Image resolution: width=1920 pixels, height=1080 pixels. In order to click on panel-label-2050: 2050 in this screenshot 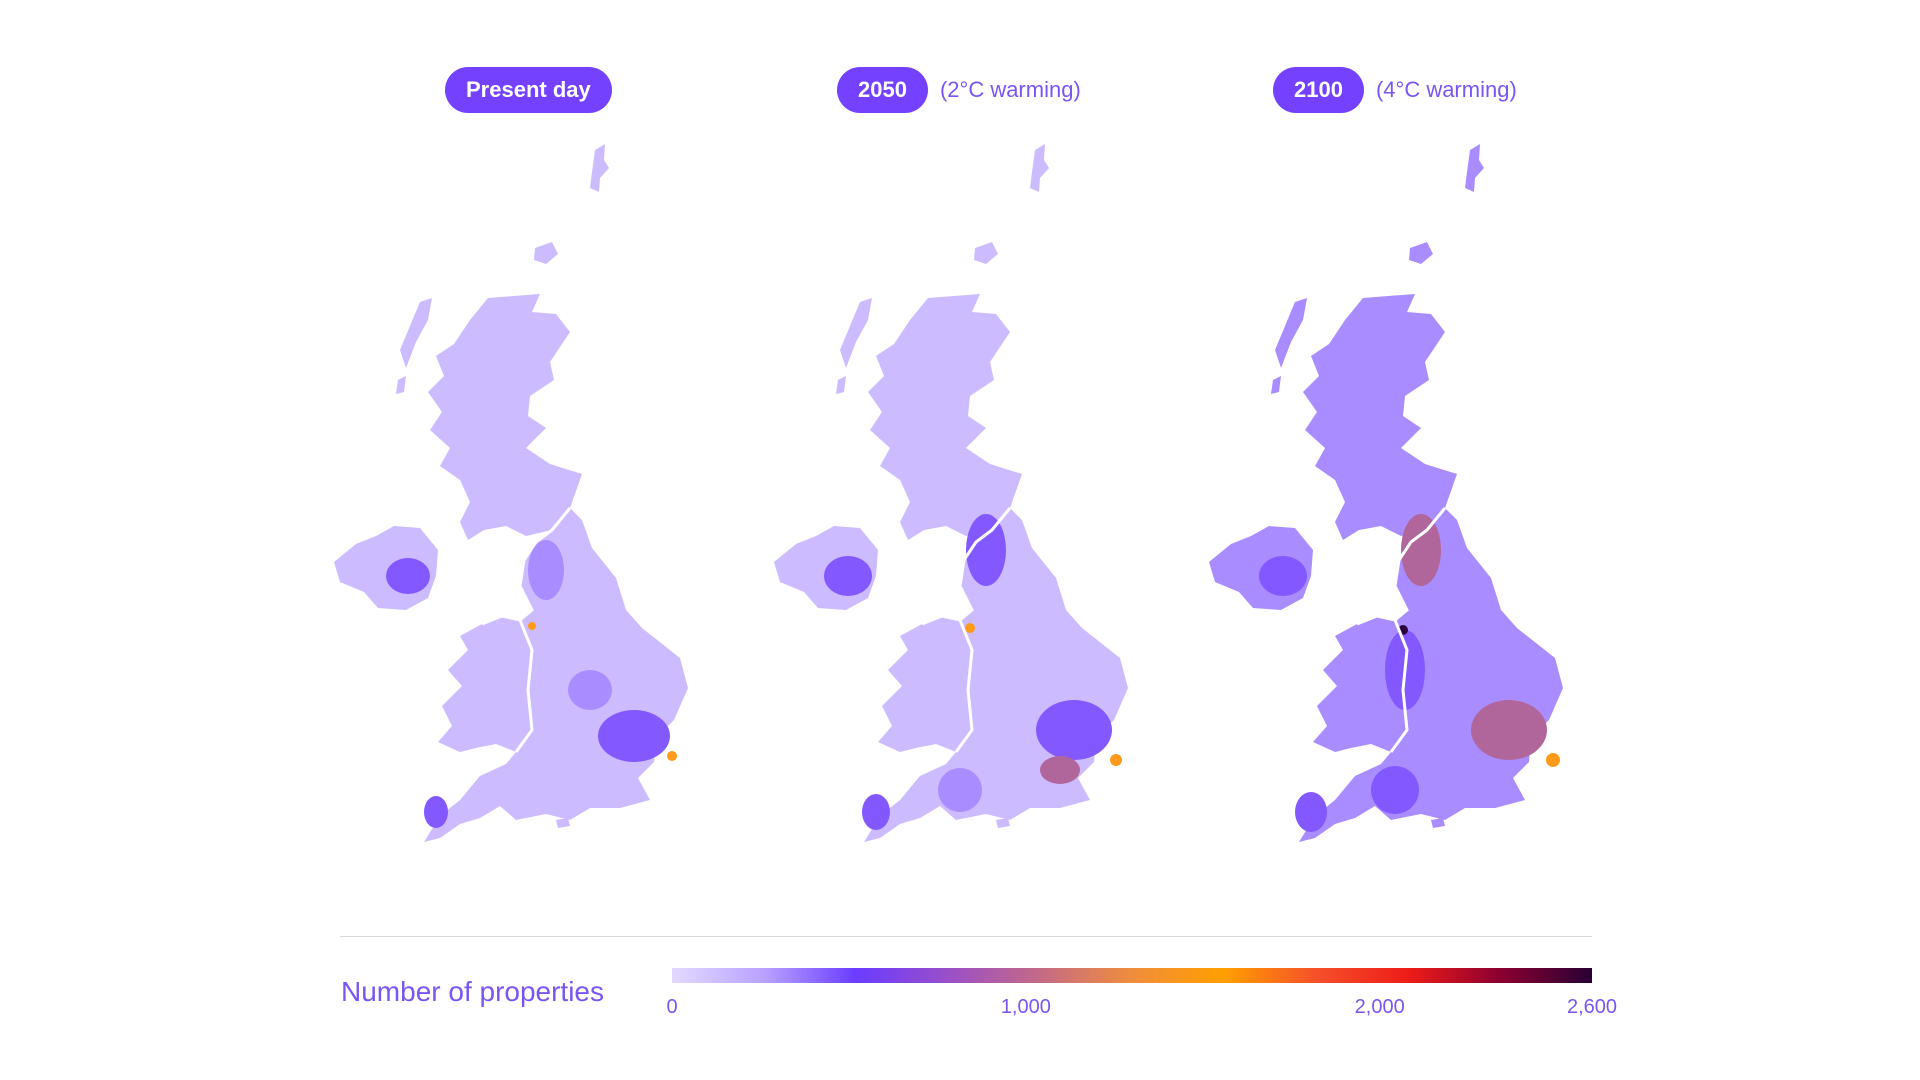, I will do `click(882, 90)`.